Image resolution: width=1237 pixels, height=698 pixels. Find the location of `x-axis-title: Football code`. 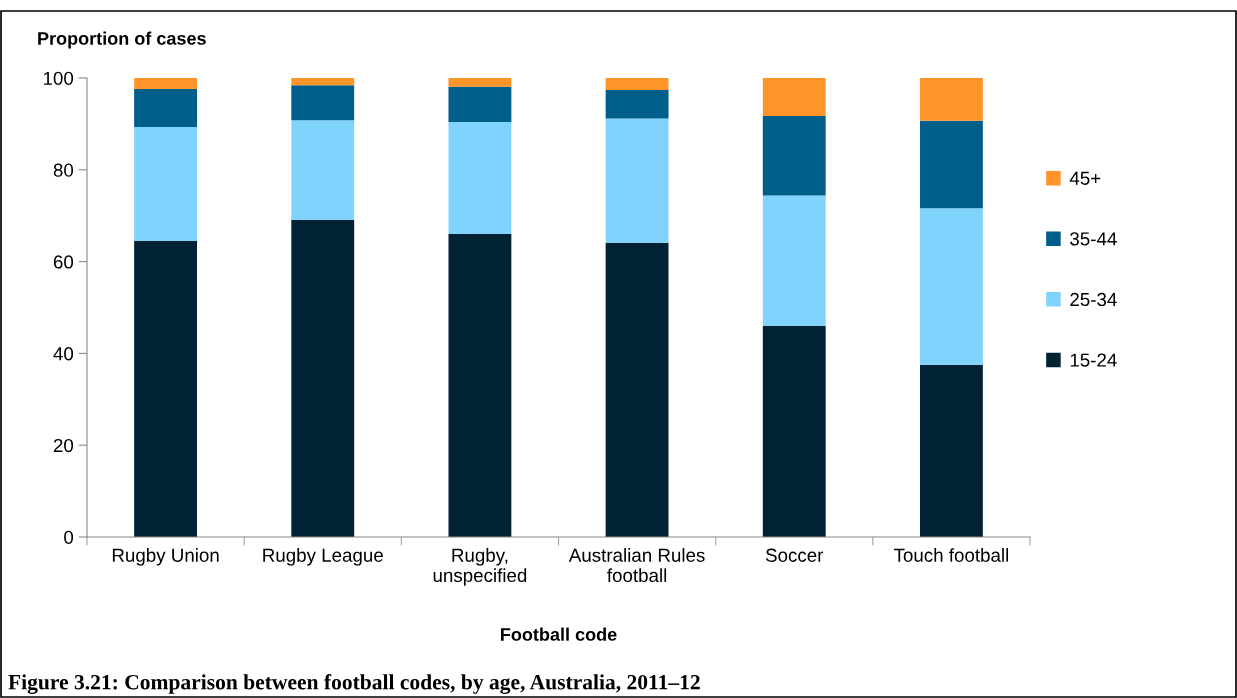

x-axis-title: Football code is located at coordinates (559, 634).